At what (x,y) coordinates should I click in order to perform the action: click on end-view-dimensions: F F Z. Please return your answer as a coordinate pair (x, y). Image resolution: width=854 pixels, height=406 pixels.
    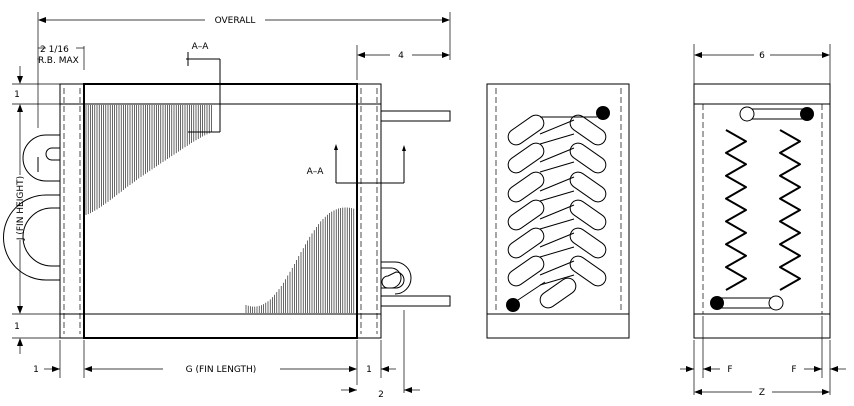
    Looking at the image, I should click on (763, 357).